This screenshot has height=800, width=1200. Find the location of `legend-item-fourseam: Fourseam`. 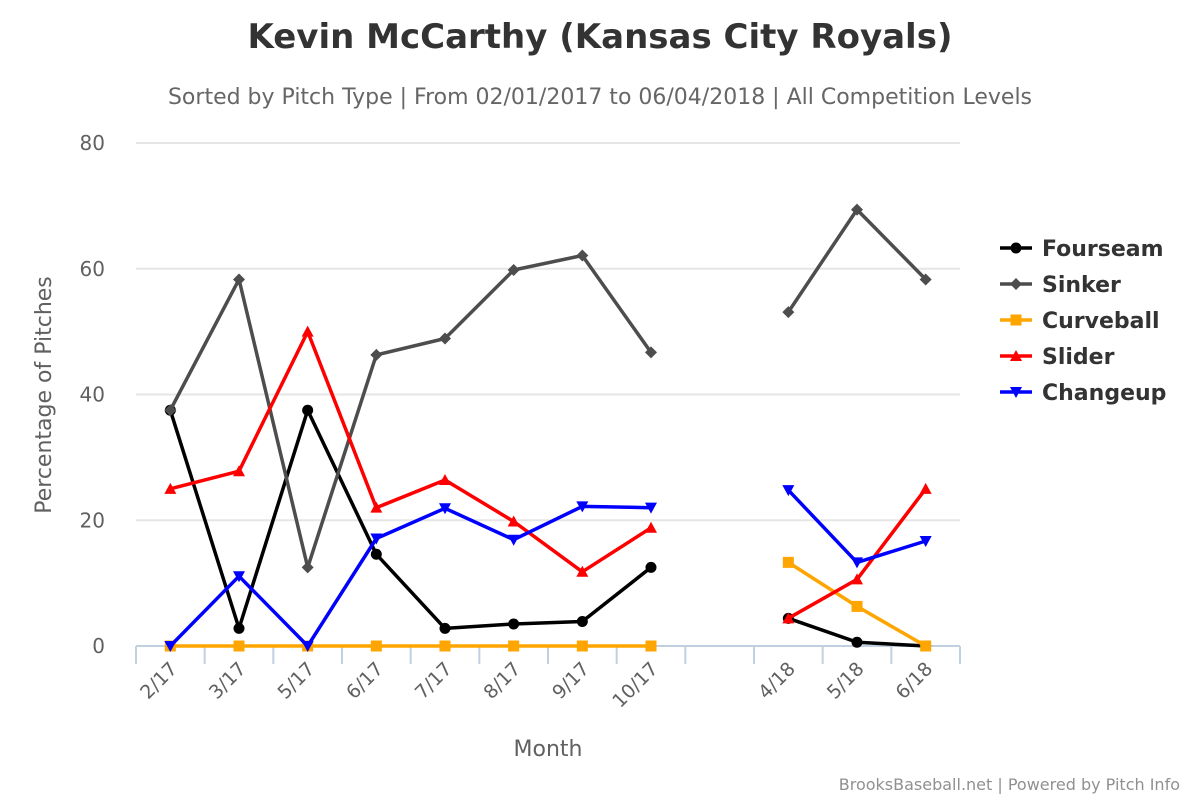

legend-item-fourseam: Fourseam is located at coordinates (1082, 249).